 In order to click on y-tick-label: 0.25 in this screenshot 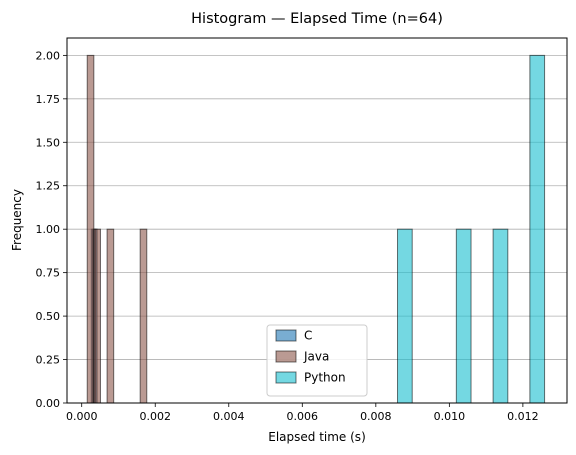, I will do `click(48, 360)`.